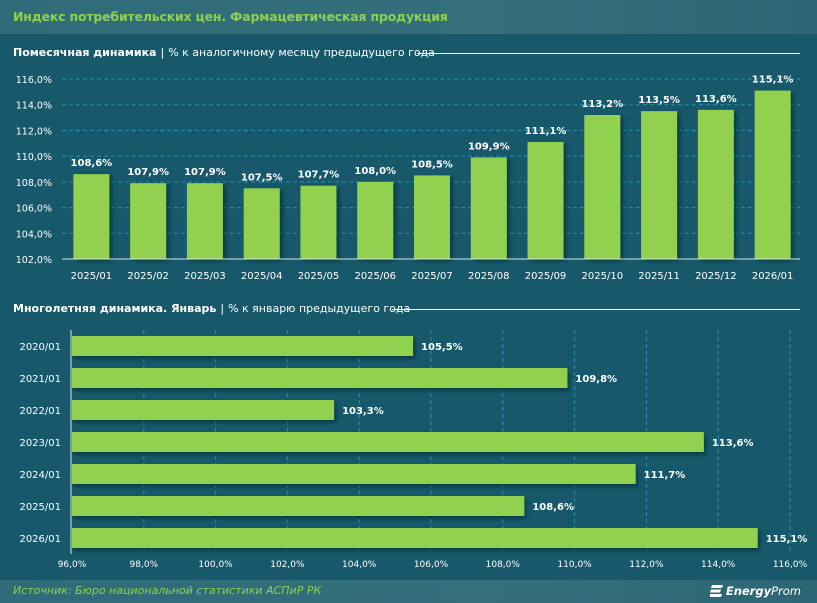 Image resolution: width=817 pixels, height=603 pixels. What do you see at coordinates (40, 379) in the screenshot?
I see `y-tick-label: 2021/01` at bounding box center [40, 379].